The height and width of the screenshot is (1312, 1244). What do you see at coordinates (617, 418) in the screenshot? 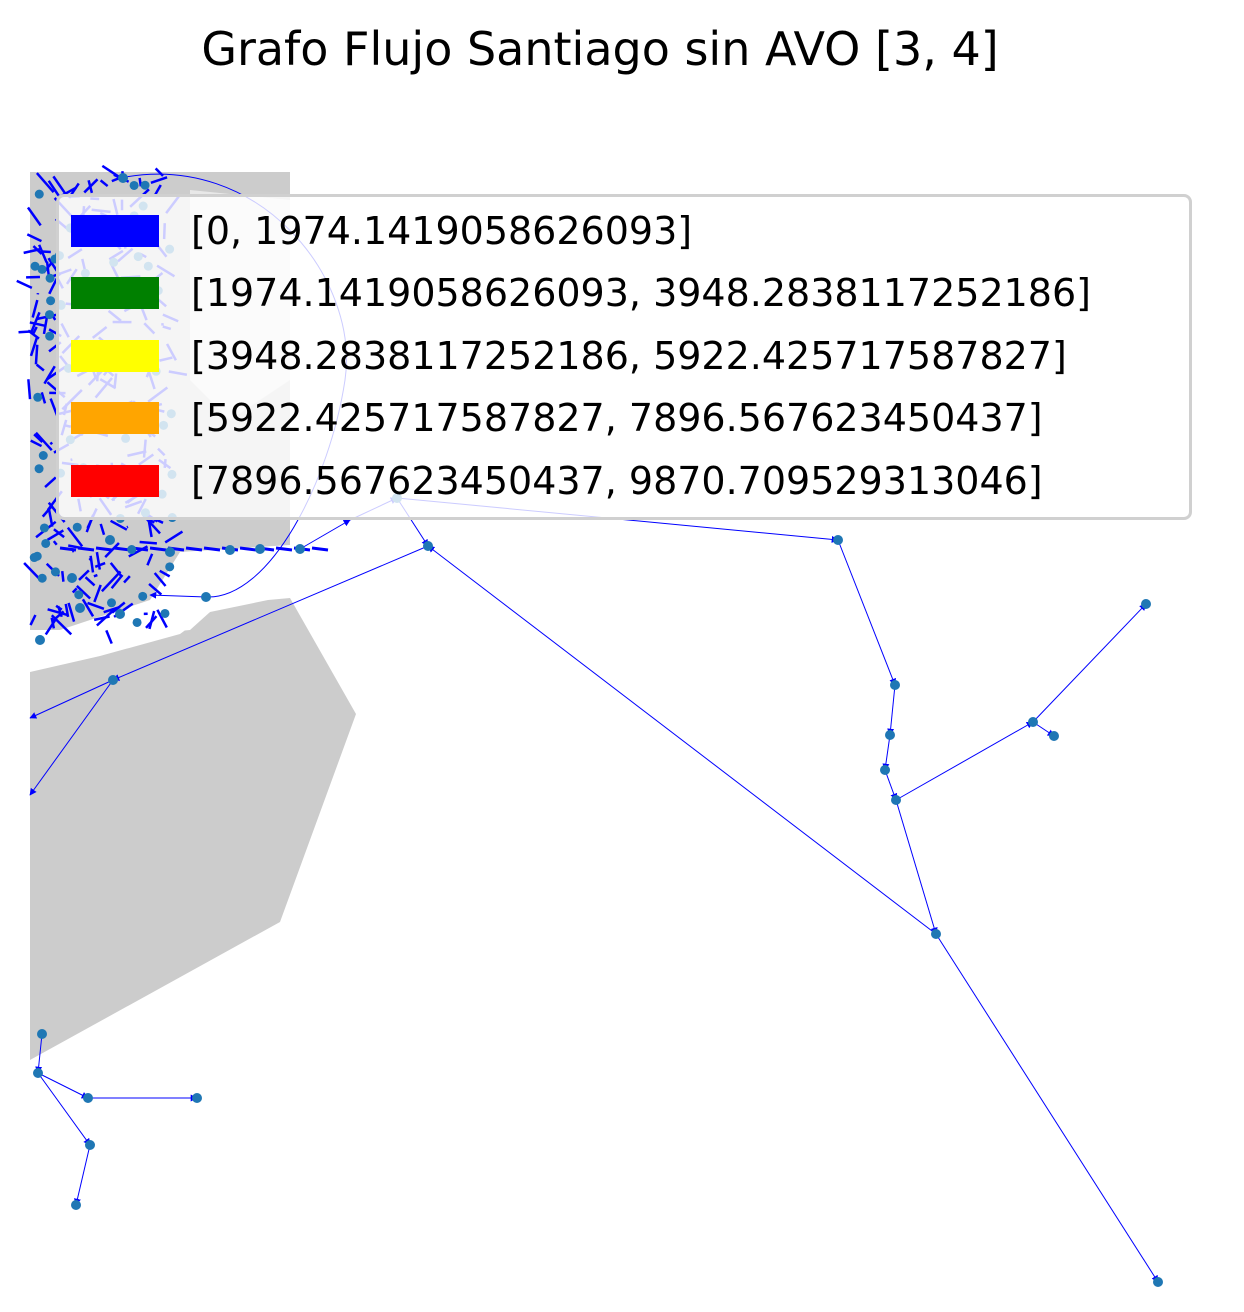
I see `legend-label: [5922.425717587827, 7896.567623450437]` at bounding box center [617, 418].